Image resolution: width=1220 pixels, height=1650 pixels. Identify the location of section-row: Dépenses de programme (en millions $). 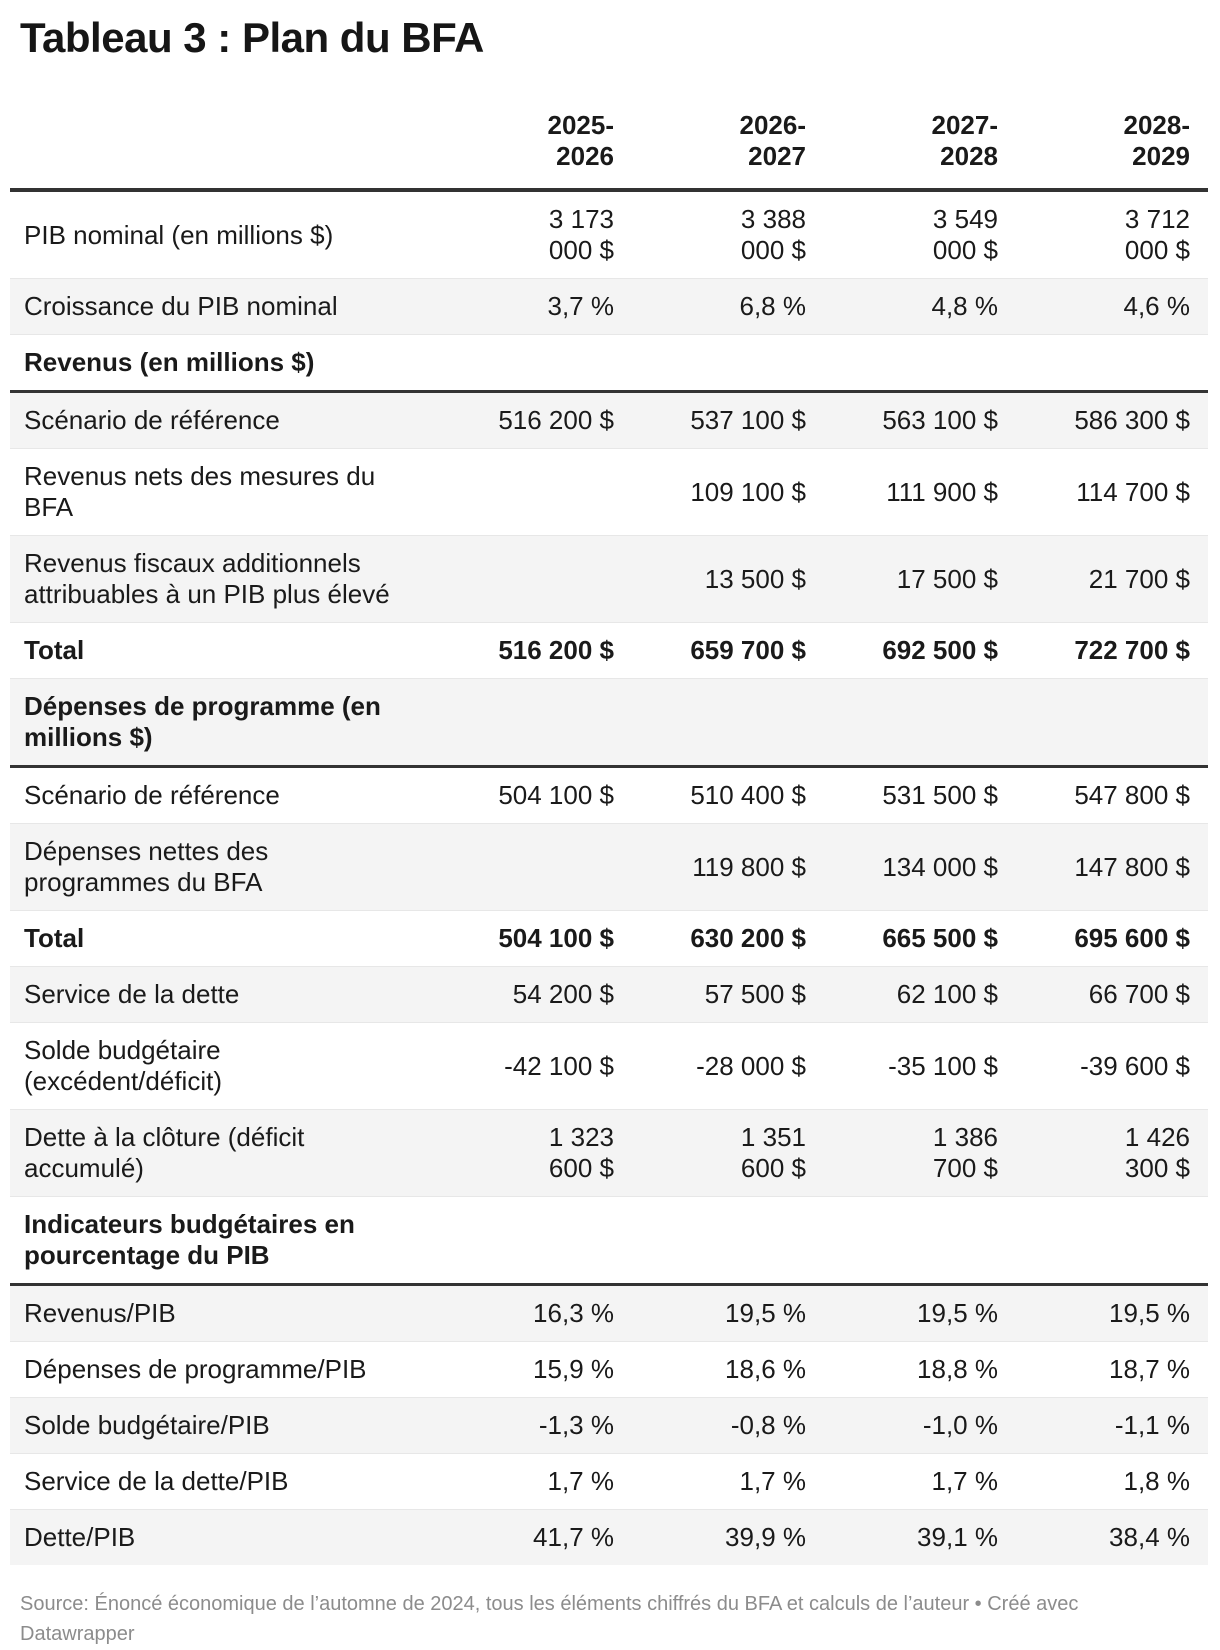
(609, 722).